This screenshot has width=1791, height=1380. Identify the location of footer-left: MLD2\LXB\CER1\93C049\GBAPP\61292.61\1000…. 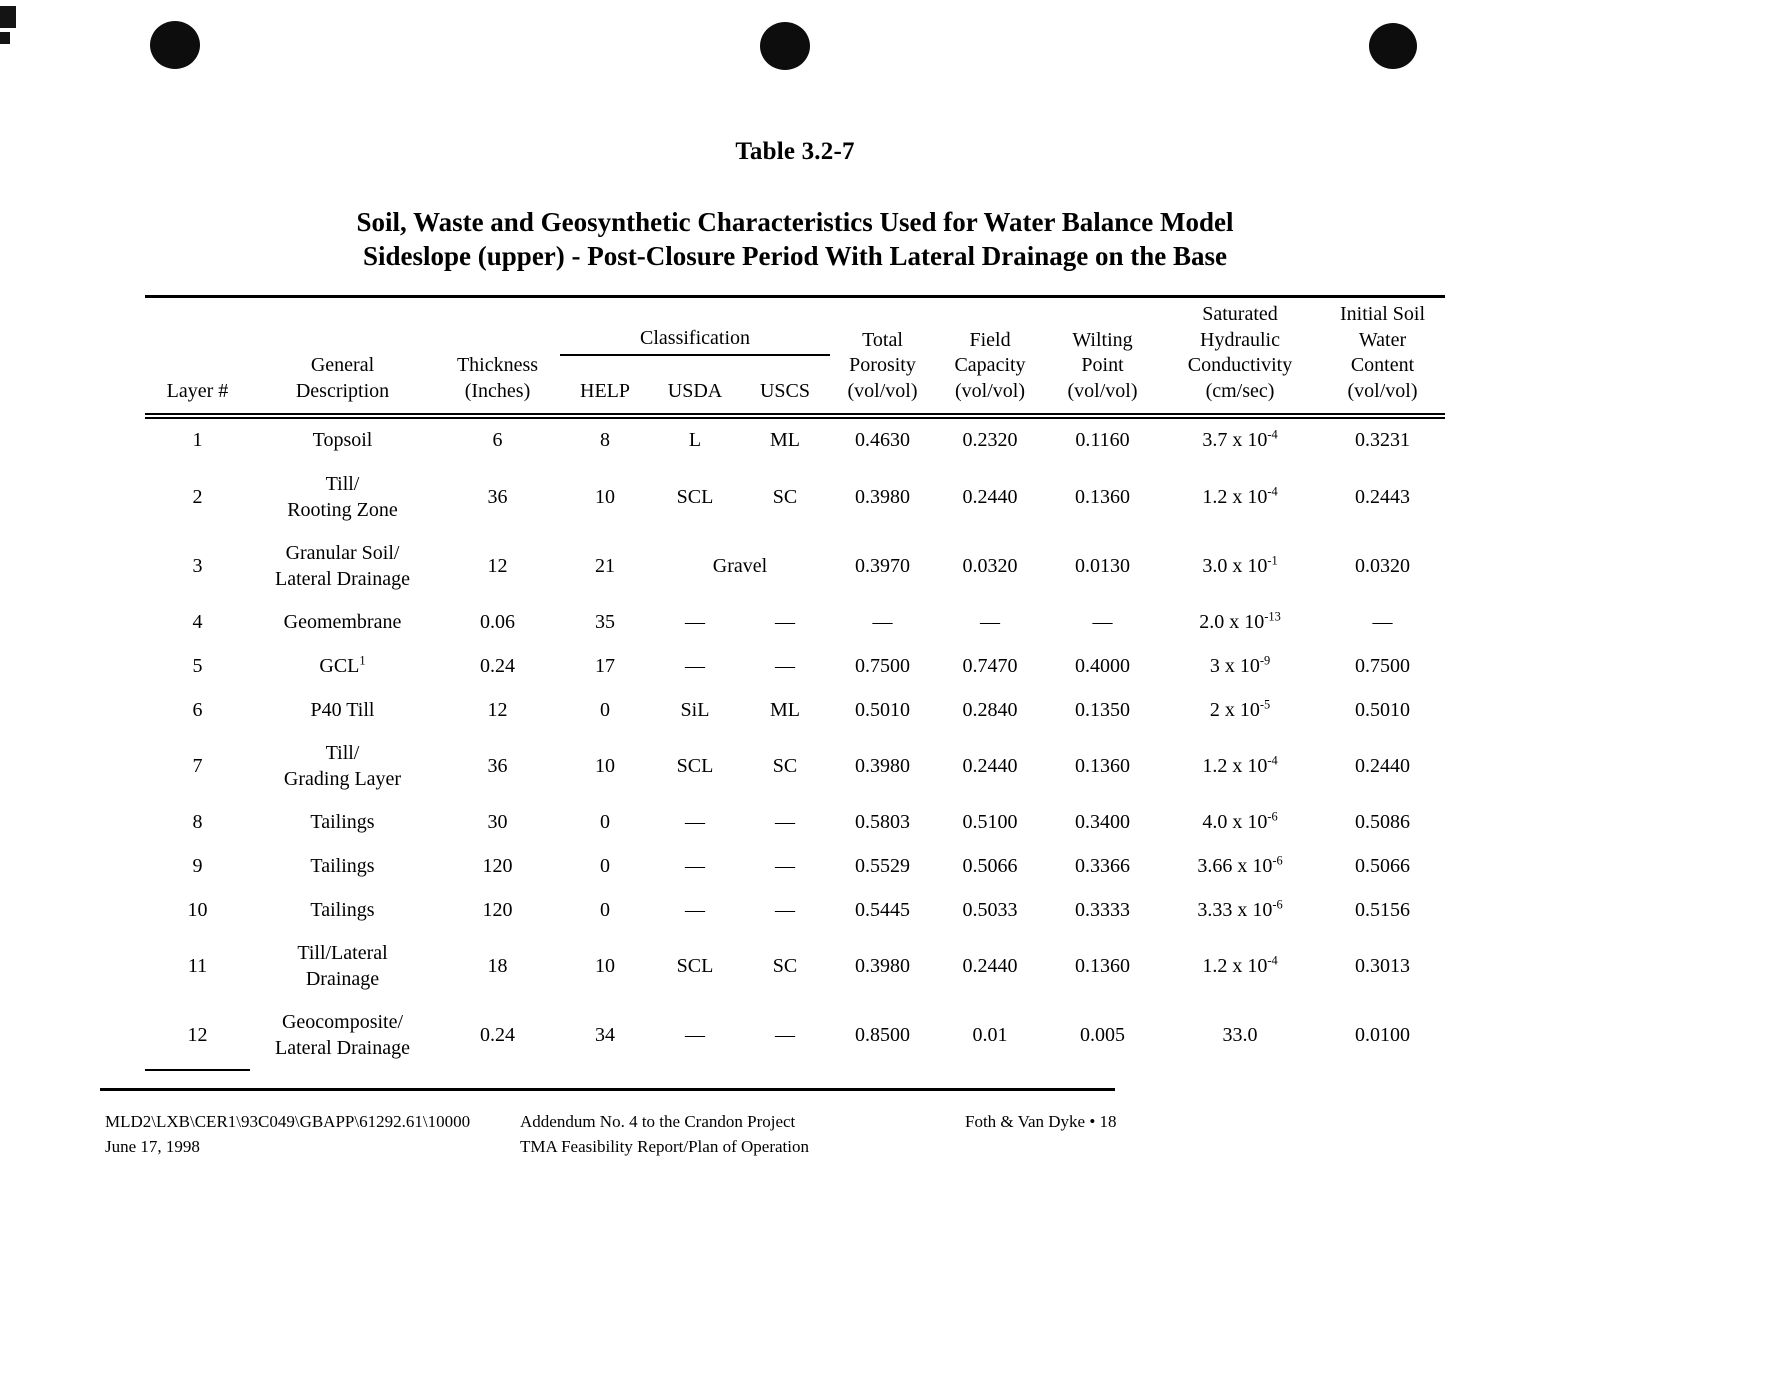
(287, 1134).